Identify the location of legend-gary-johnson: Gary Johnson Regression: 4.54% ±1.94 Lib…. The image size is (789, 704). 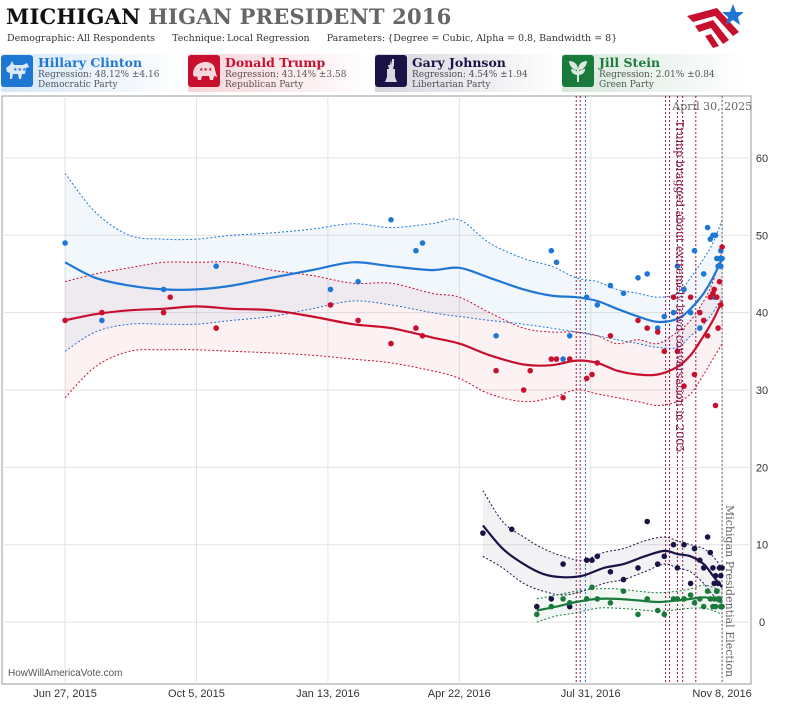
(467, 72).